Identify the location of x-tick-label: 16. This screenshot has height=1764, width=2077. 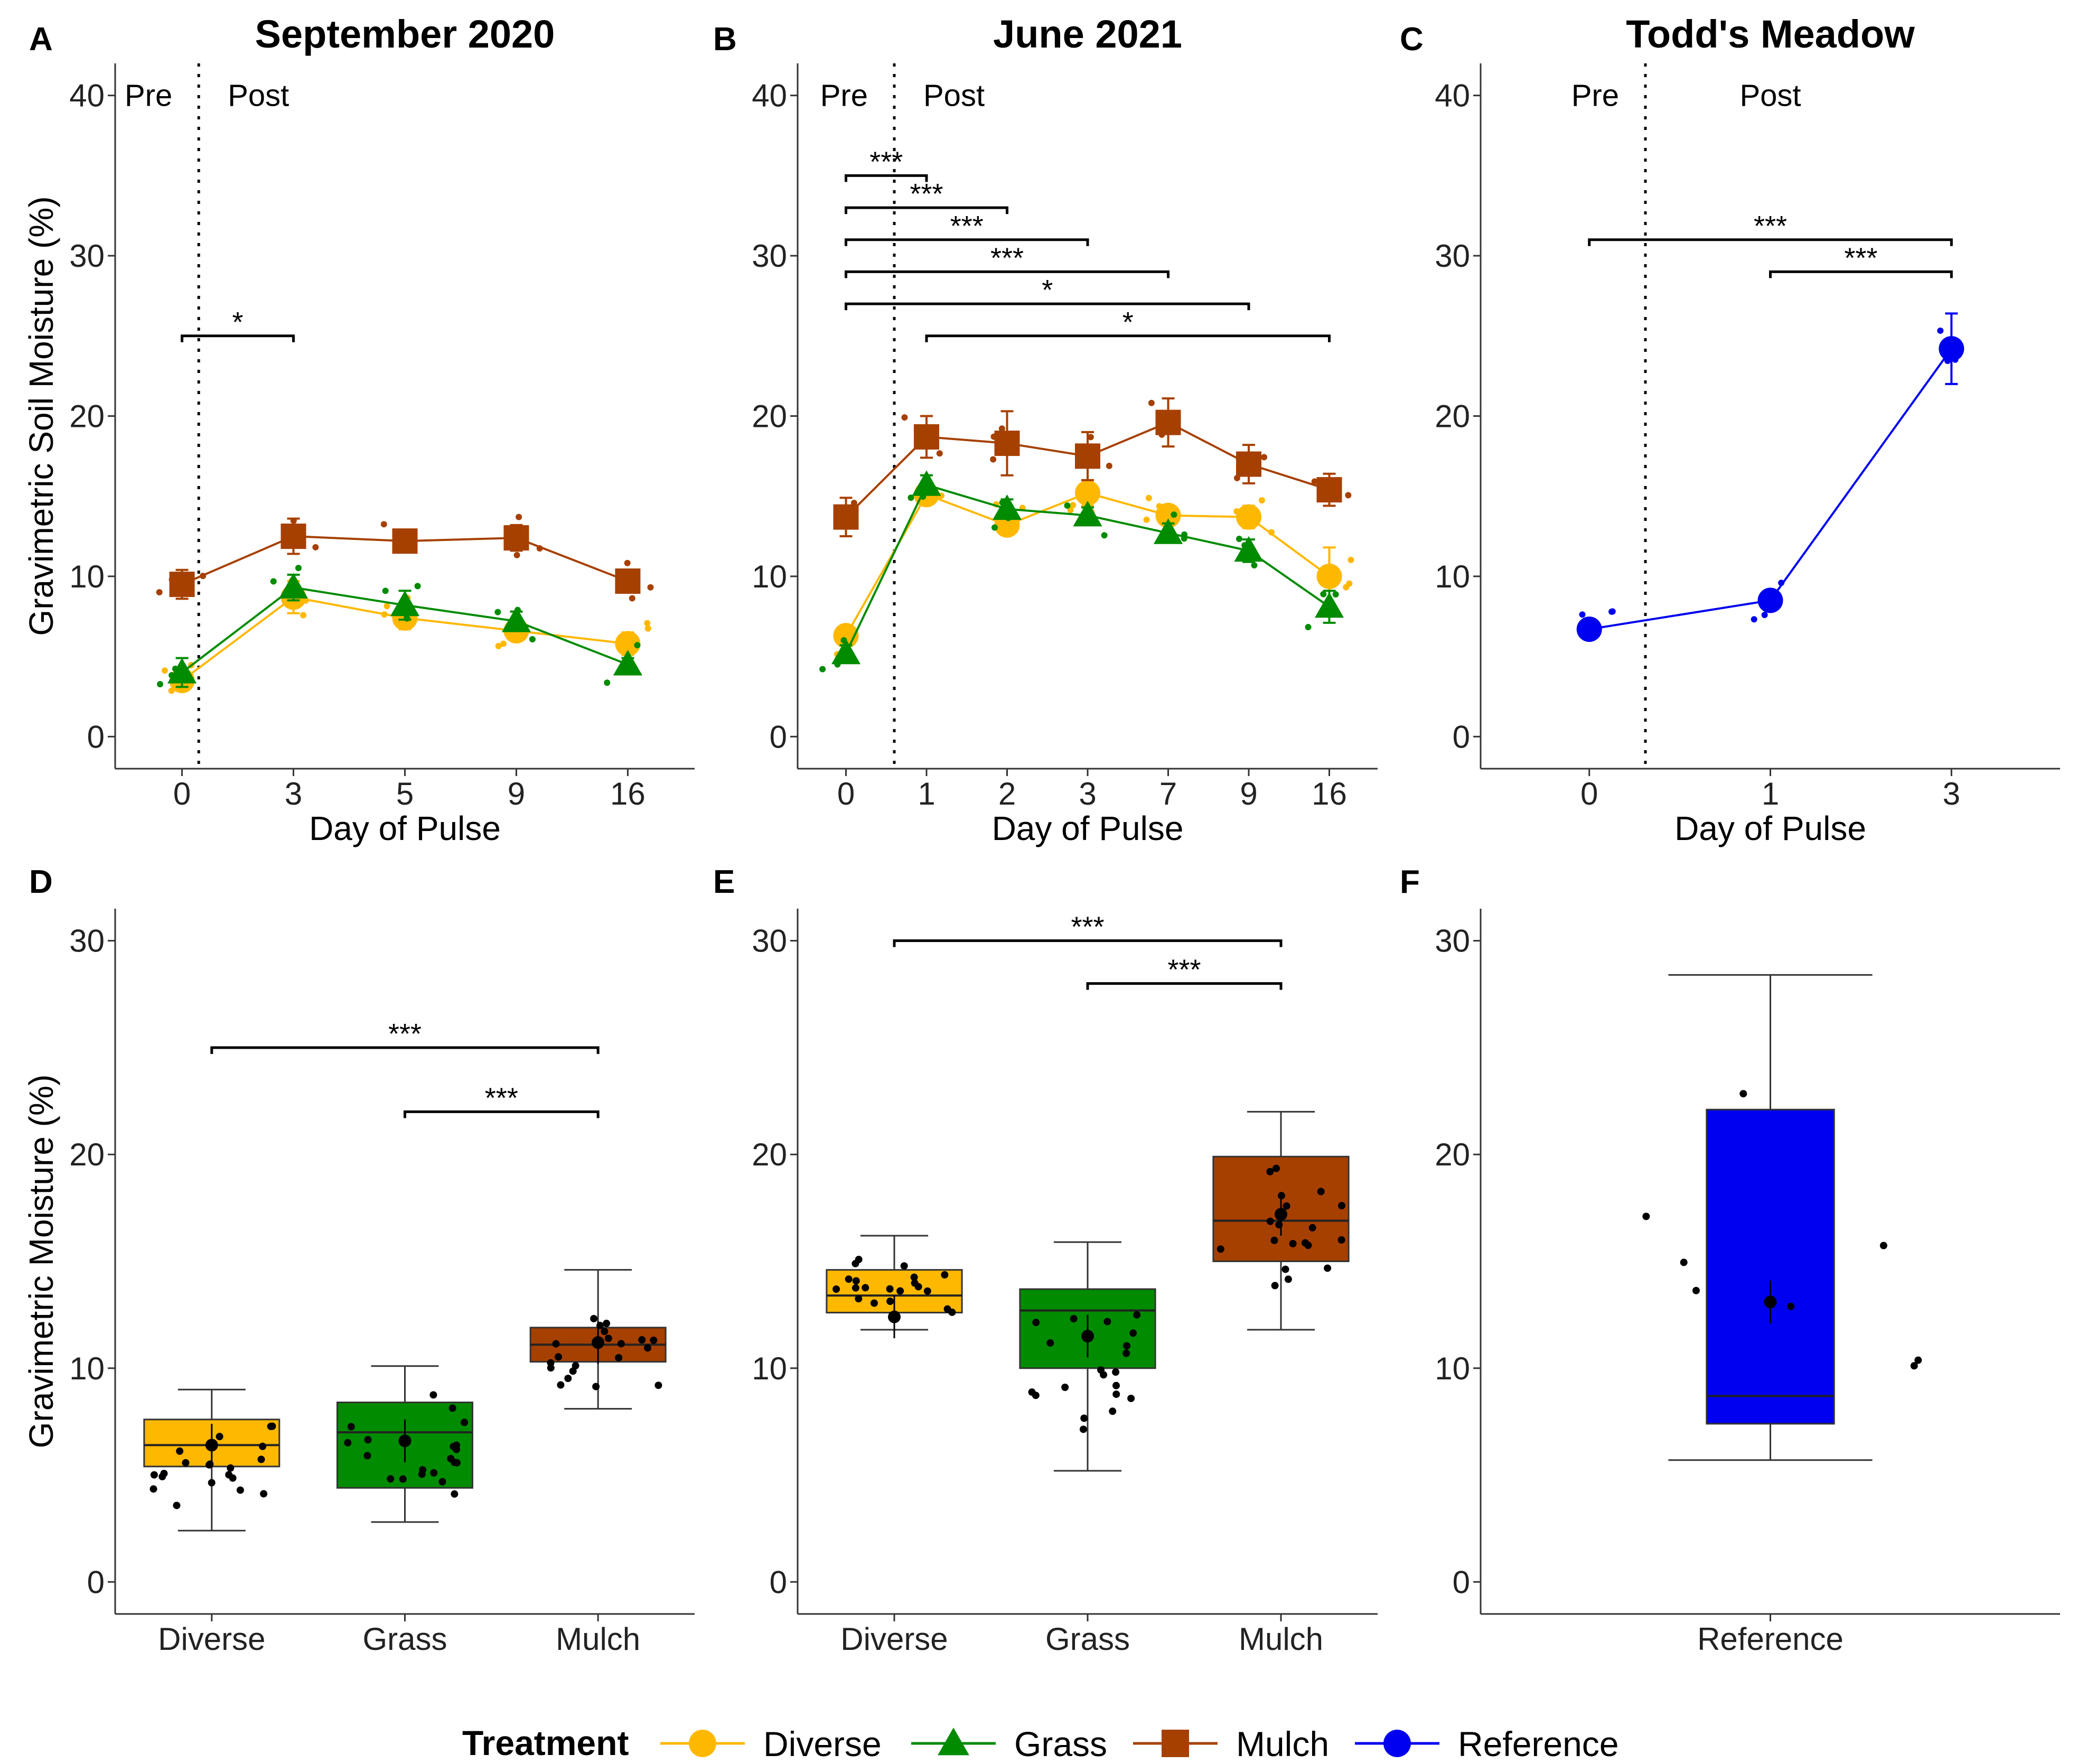
(1330, 793).